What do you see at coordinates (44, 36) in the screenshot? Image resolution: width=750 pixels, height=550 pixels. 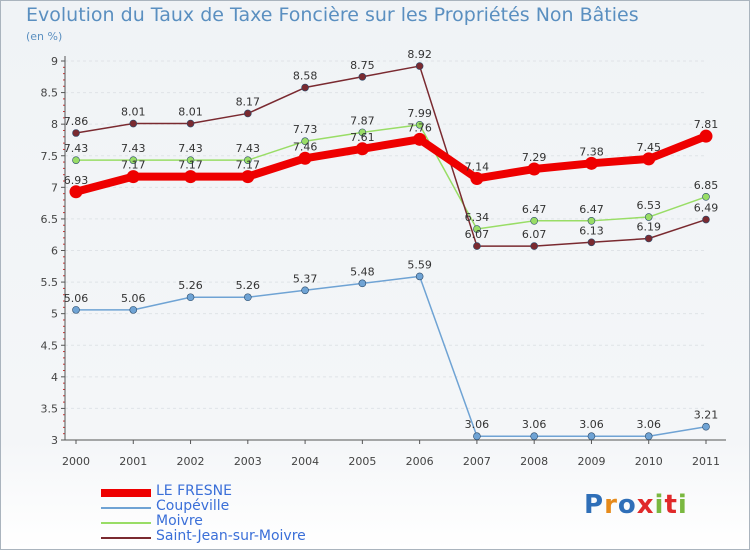 I see `y-axis-unit: (en %)` at bounding box center [44, 36].